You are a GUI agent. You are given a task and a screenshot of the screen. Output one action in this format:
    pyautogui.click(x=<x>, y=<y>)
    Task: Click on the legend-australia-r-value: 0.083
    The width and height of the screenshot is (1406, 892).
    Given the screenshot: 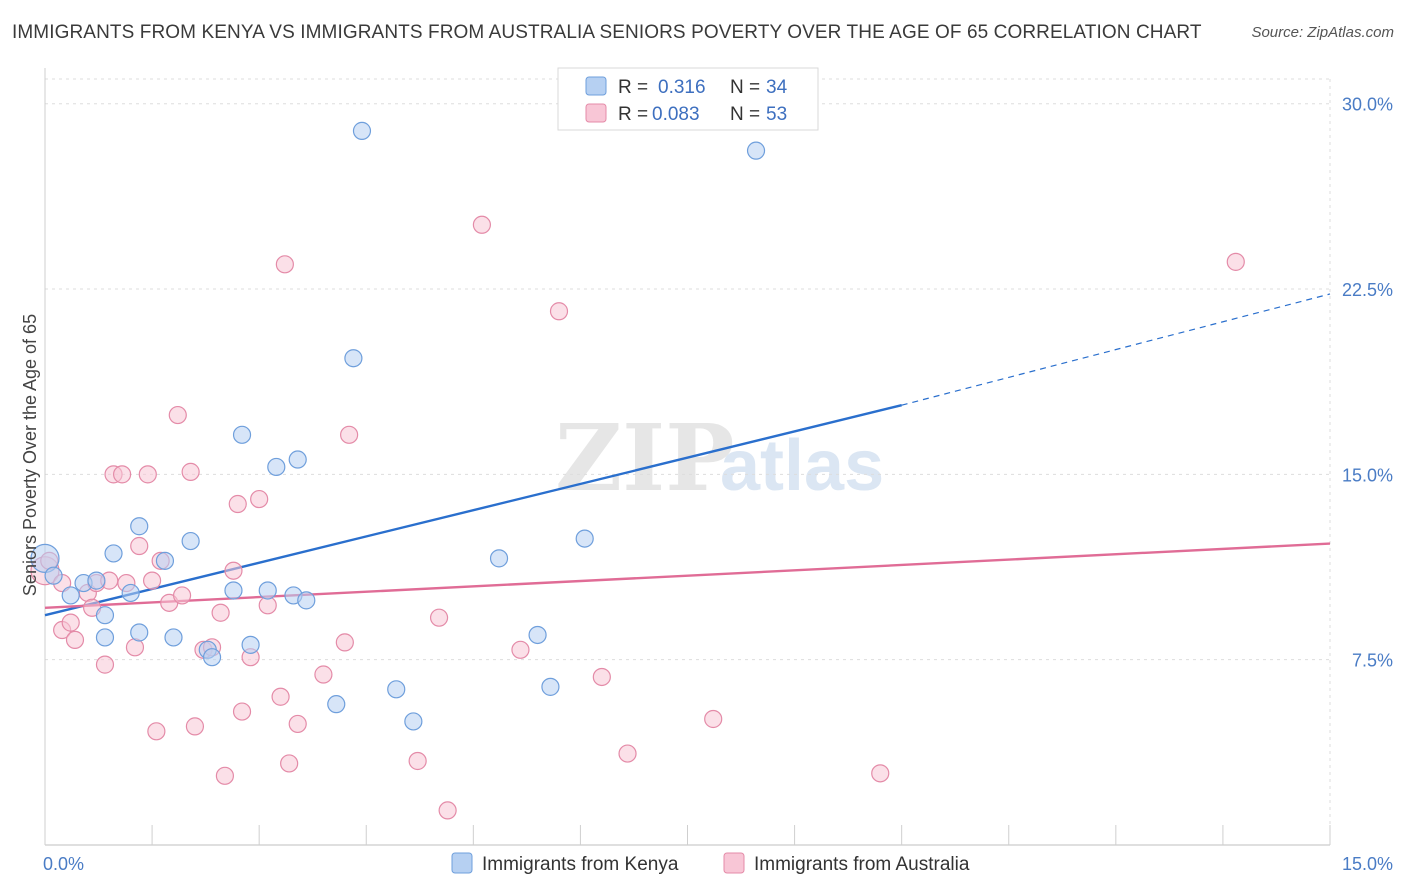 What is the action you would take?
    pyautogui.click(x=676, y=114)
    